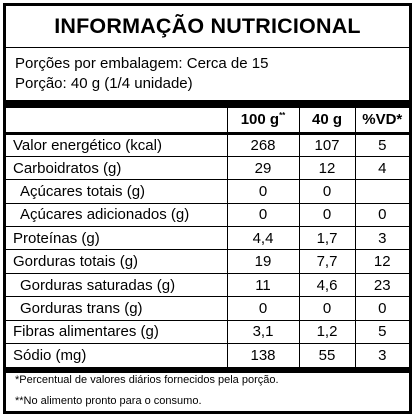  I want to click on header-100g-label: 100 g, so click(260, 120).